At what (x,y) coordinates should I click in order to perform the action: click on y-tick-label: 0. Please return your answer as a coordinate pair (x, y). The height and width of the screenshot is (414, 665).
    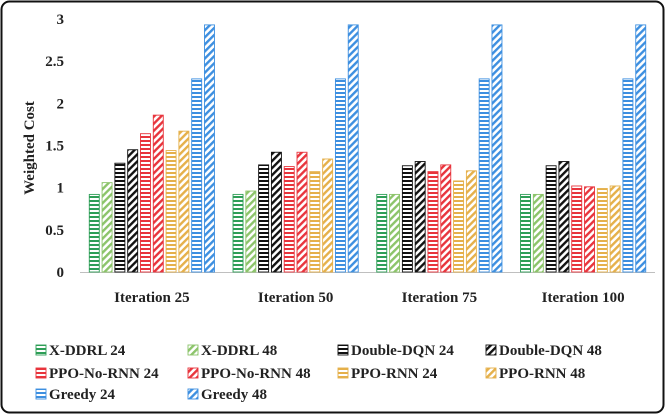
    Looking at the image, I should click on (61, 273).